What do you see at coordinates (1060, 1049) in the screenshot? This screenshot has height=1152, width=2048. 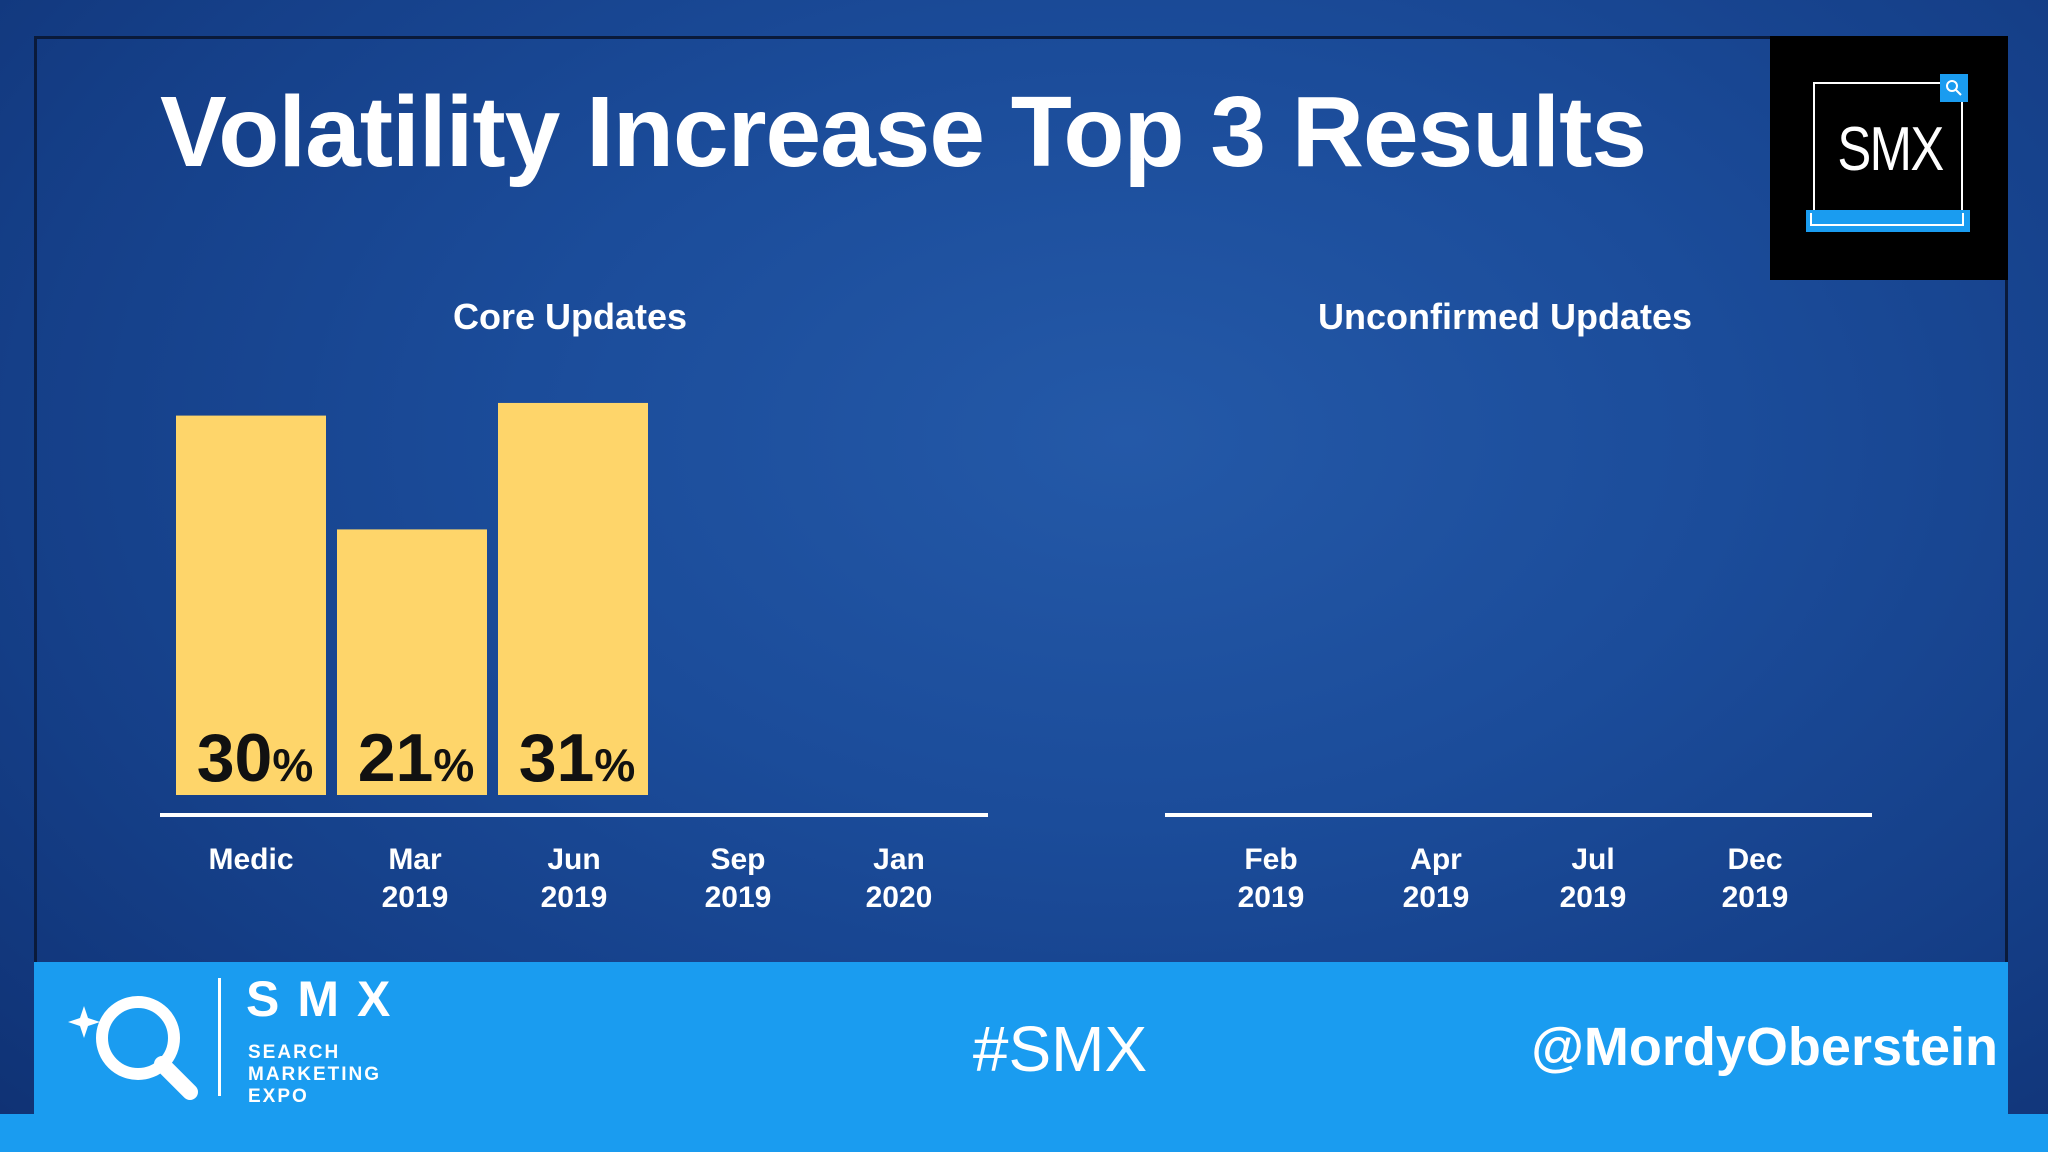 I see `footer-hashtag: #SMX` at bounding box center [1060, 1049].